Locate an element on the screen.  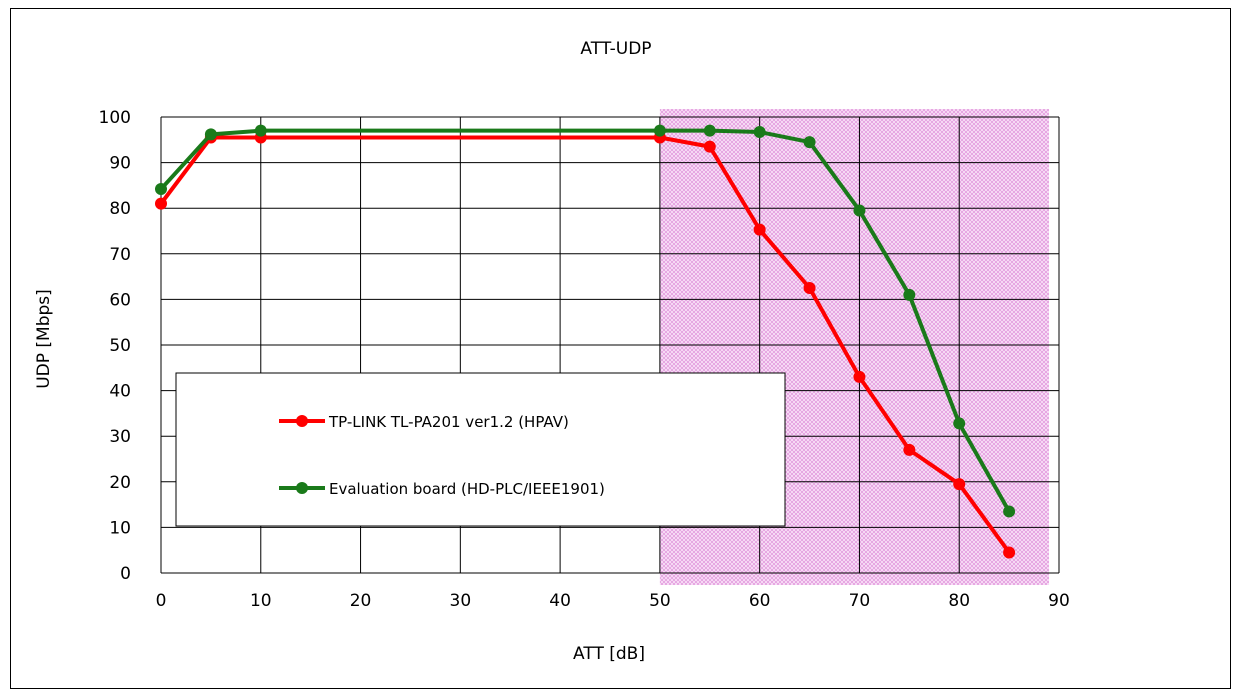
x-tick-label: 50 is located at coordinates (660, 601).